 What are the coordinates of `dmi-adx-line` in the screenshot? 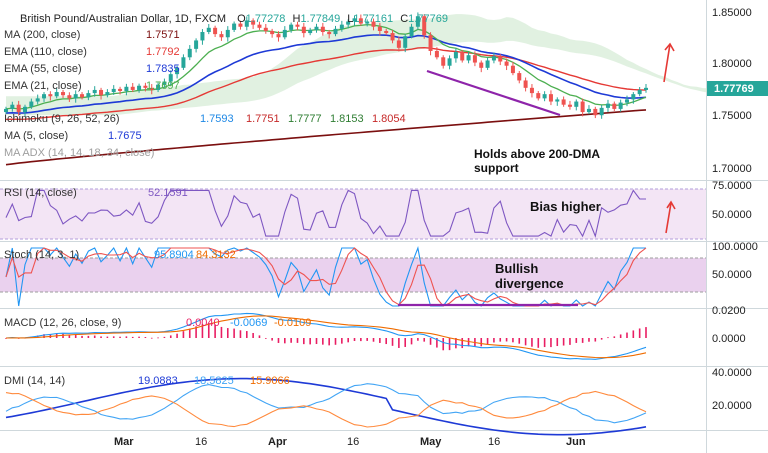 It's located at (326, 406).